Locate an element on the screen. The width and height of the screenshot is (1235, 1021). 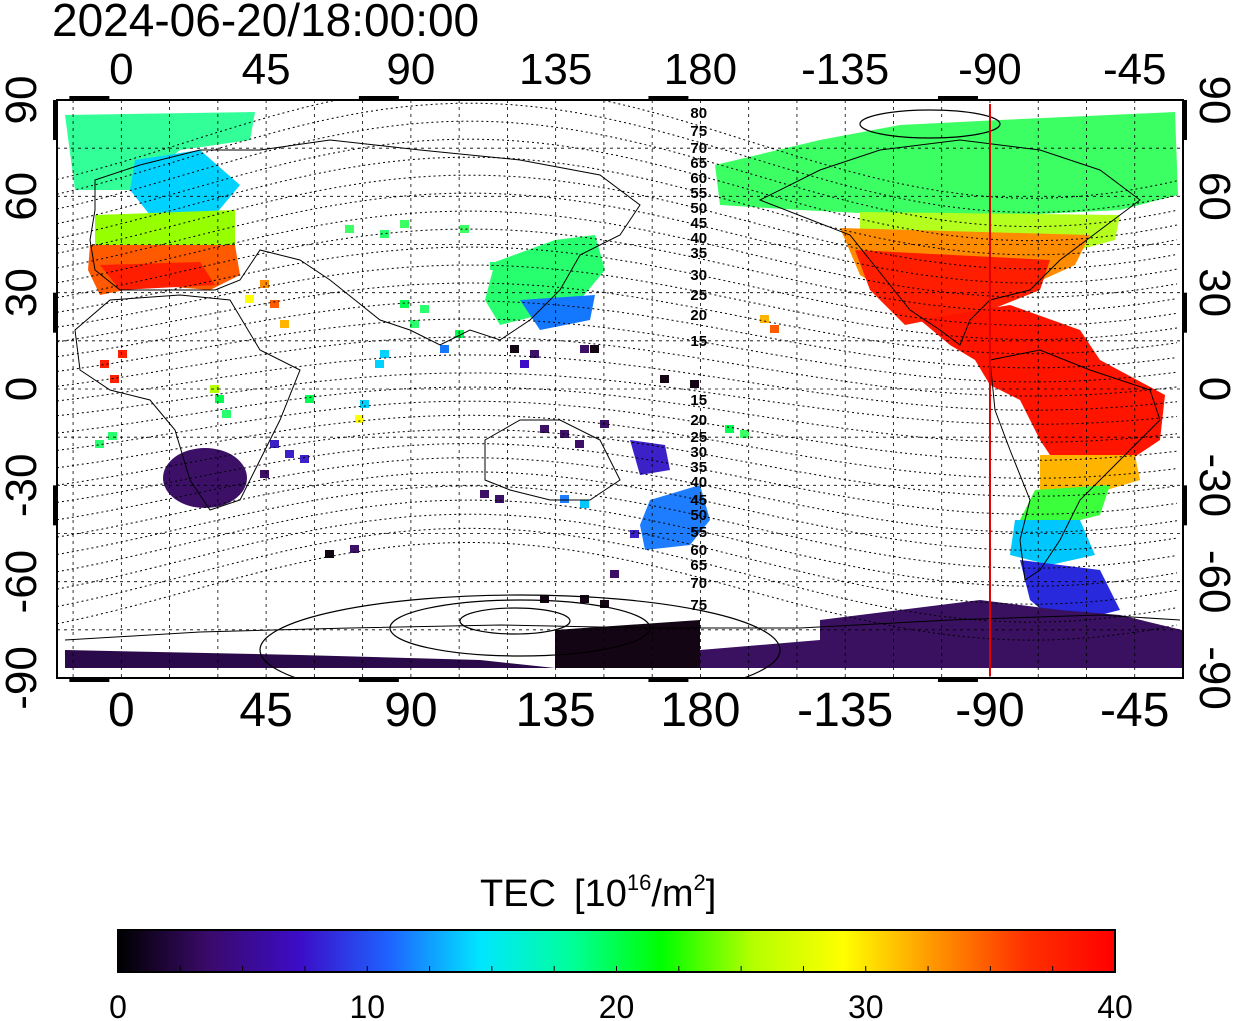
y-tick-label-right: 30 is located at coordinates (1212, 292).